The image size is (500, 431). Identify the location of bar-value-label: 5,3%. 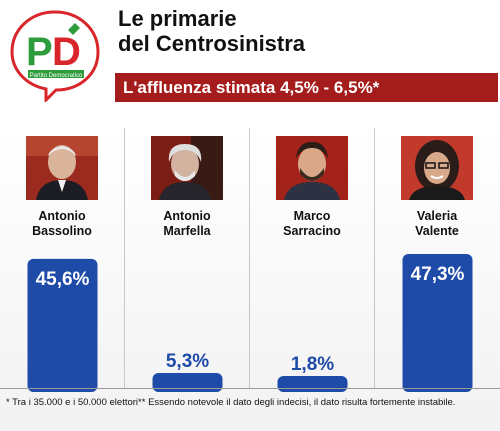
(187, 361).